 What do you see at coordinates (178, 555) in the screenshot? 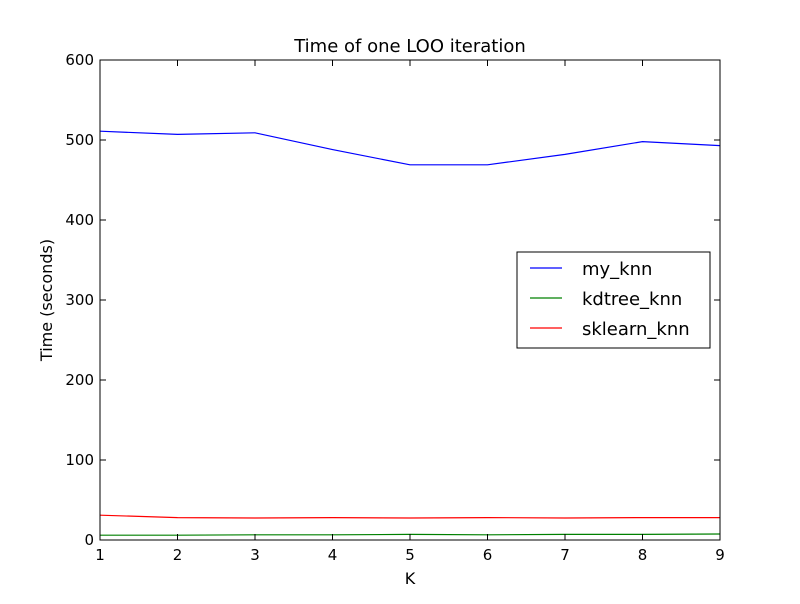
I see `x-tick-label: 2` at bounding box center [178, 555].